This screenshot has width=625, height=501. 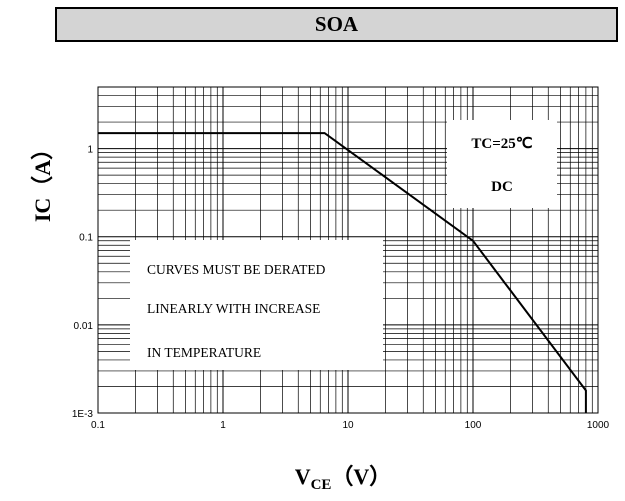 I want to click on x-tick-label: 0.1, so click(x=98, y=425).